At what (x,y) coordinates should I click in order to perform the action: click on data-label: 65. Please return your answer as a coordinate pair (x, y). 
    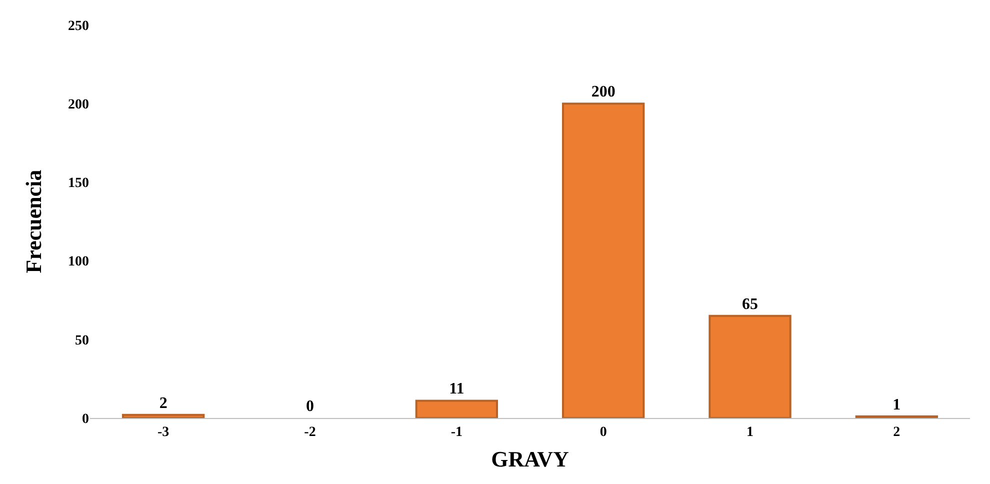
    Looking at the image, I should click on (750, 304).